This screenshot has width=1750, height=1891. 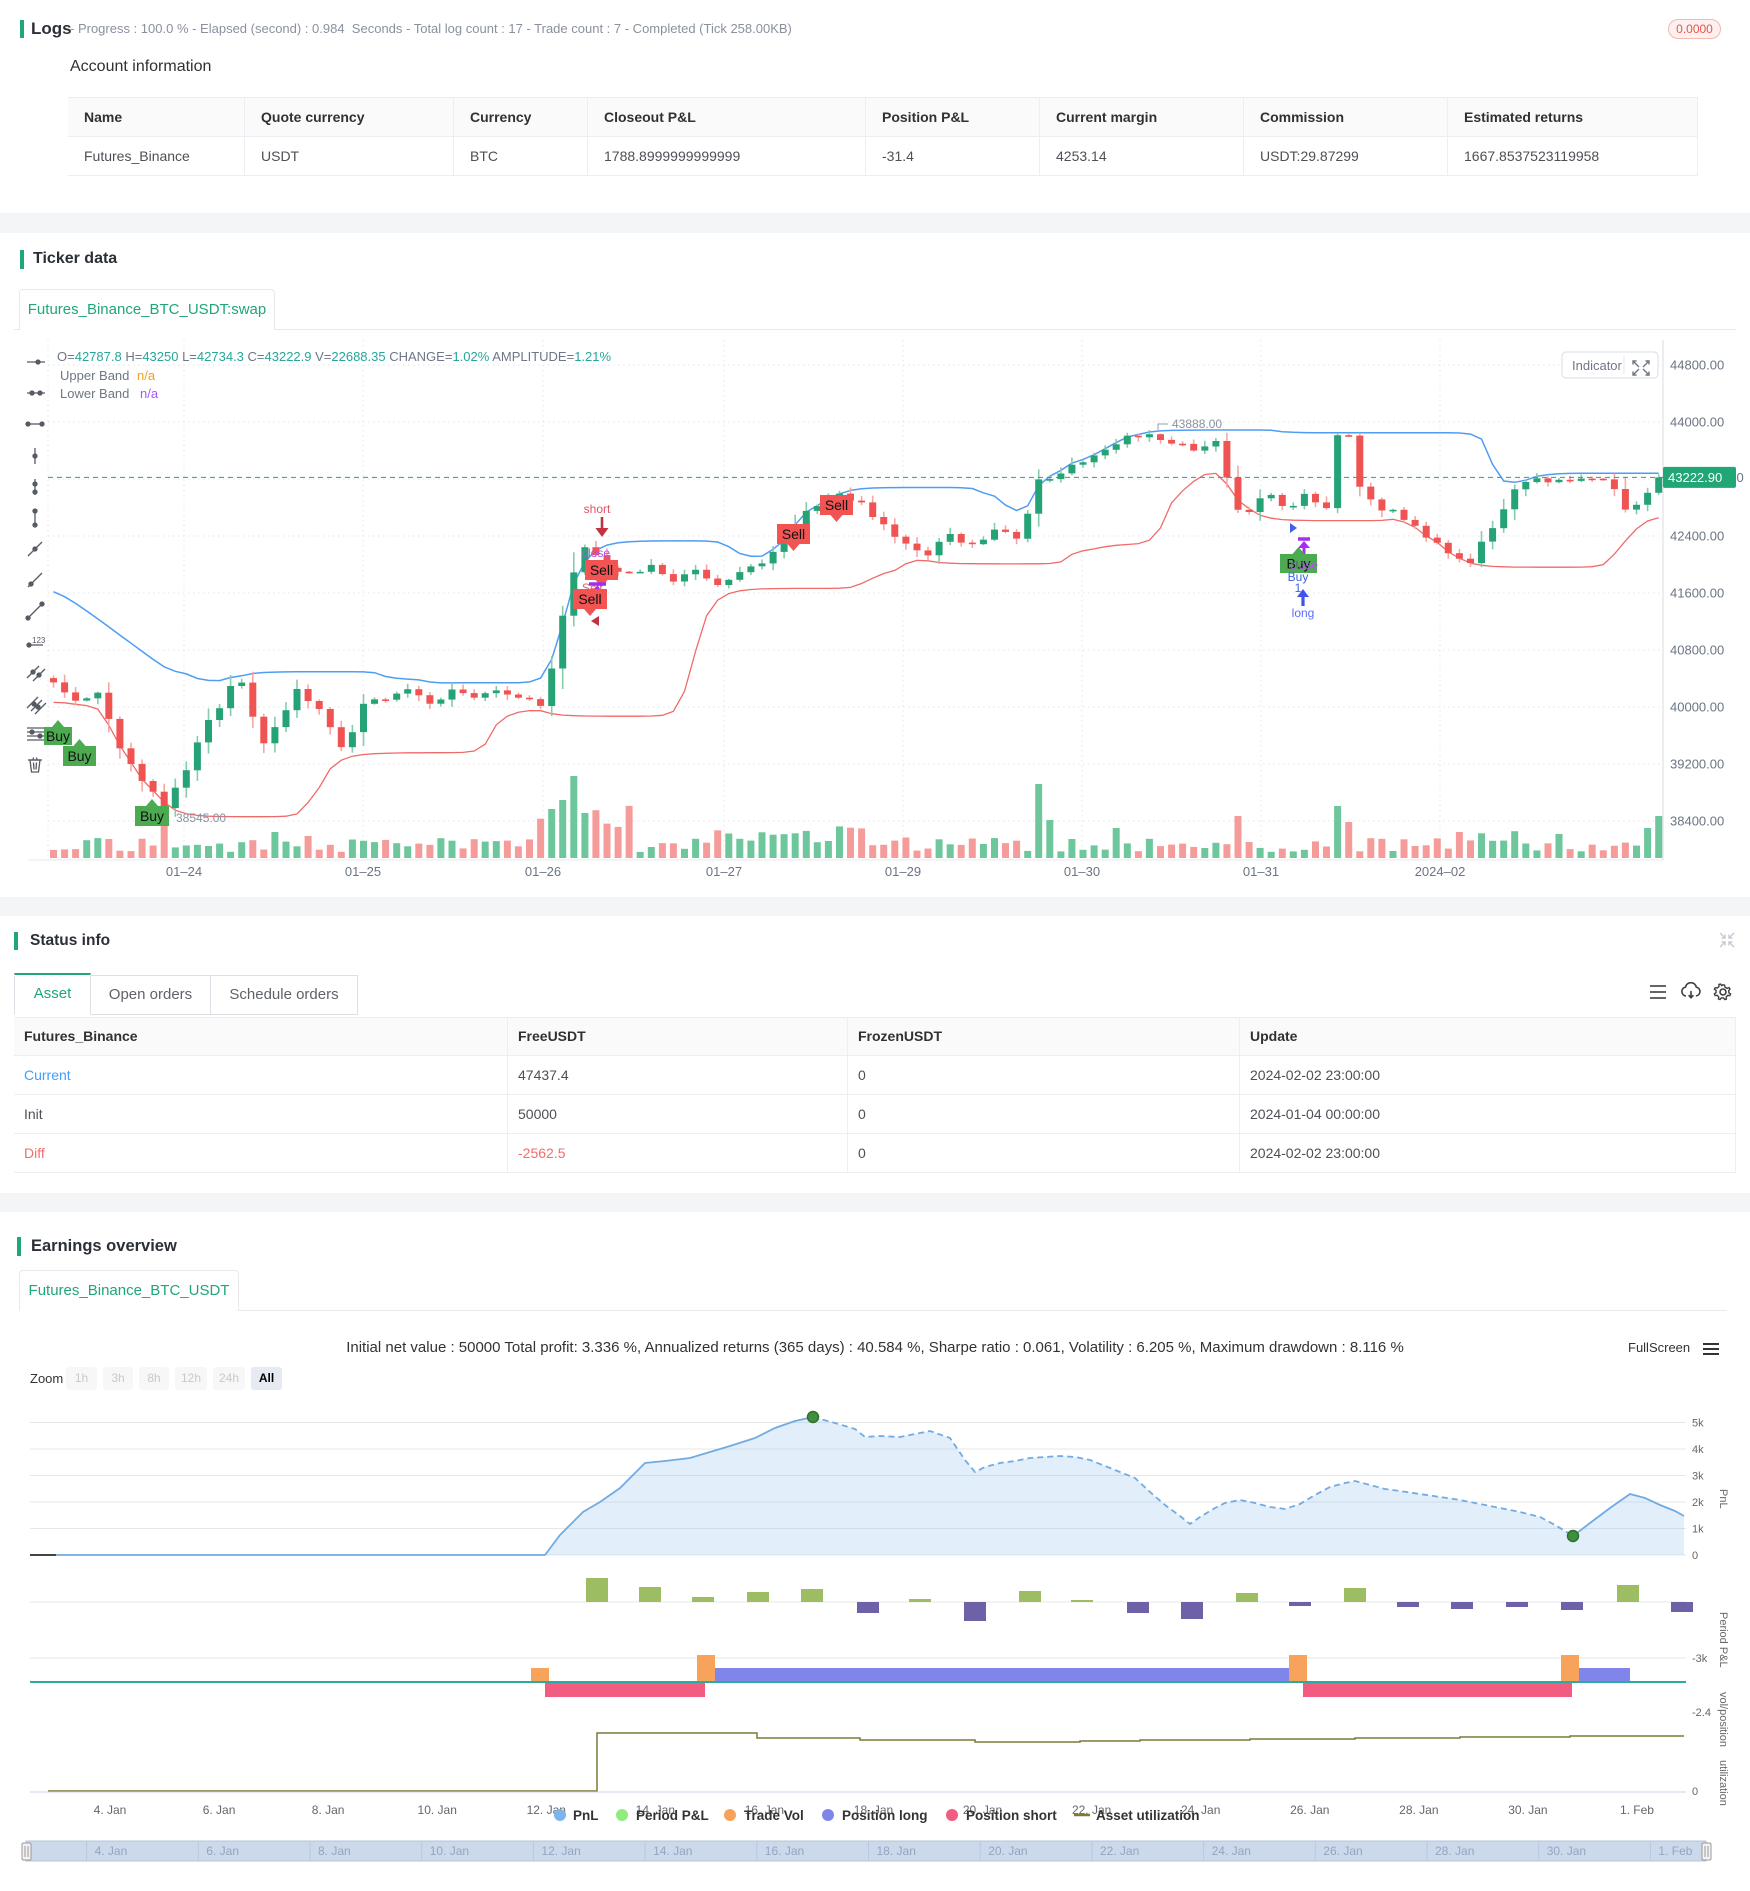 What do you see at coordinates (1303, 613) in the screenshot?
I see `svg-text: long` at bounding box center [1303, 613].